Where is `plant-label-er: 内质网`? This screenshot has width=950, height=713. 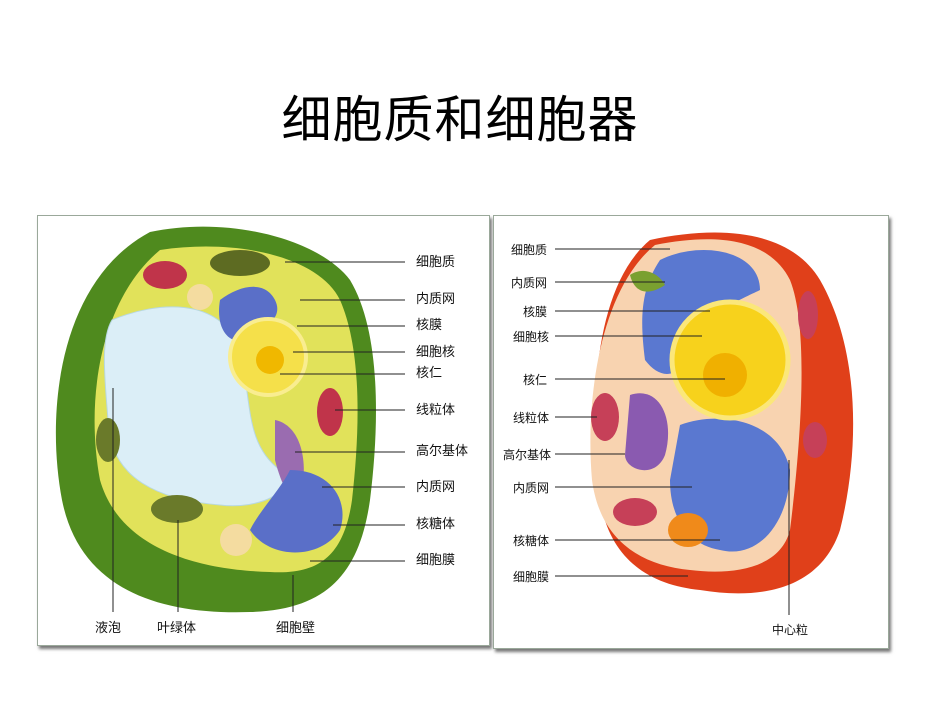 plant-label-er: 内质网 is located at coordinates (436, 299).